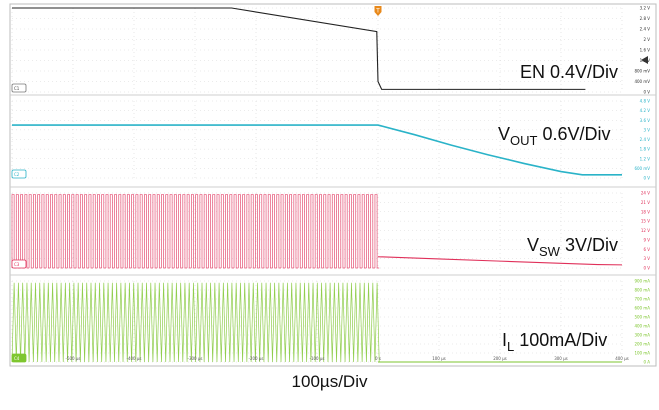  I want to click on tick-label: 900 mA, so click(642, 281).